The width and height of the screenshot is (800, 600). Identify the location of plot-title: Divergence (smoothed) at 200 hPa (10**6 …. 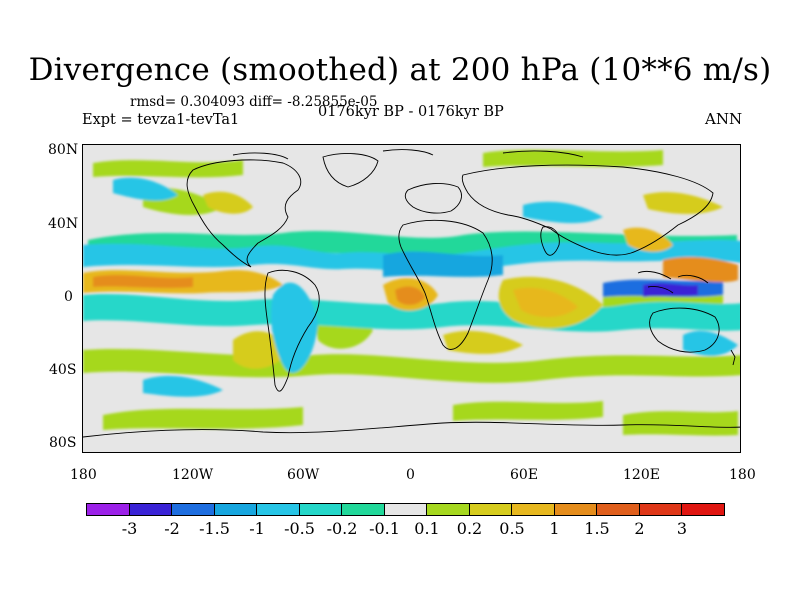
(400, 70).